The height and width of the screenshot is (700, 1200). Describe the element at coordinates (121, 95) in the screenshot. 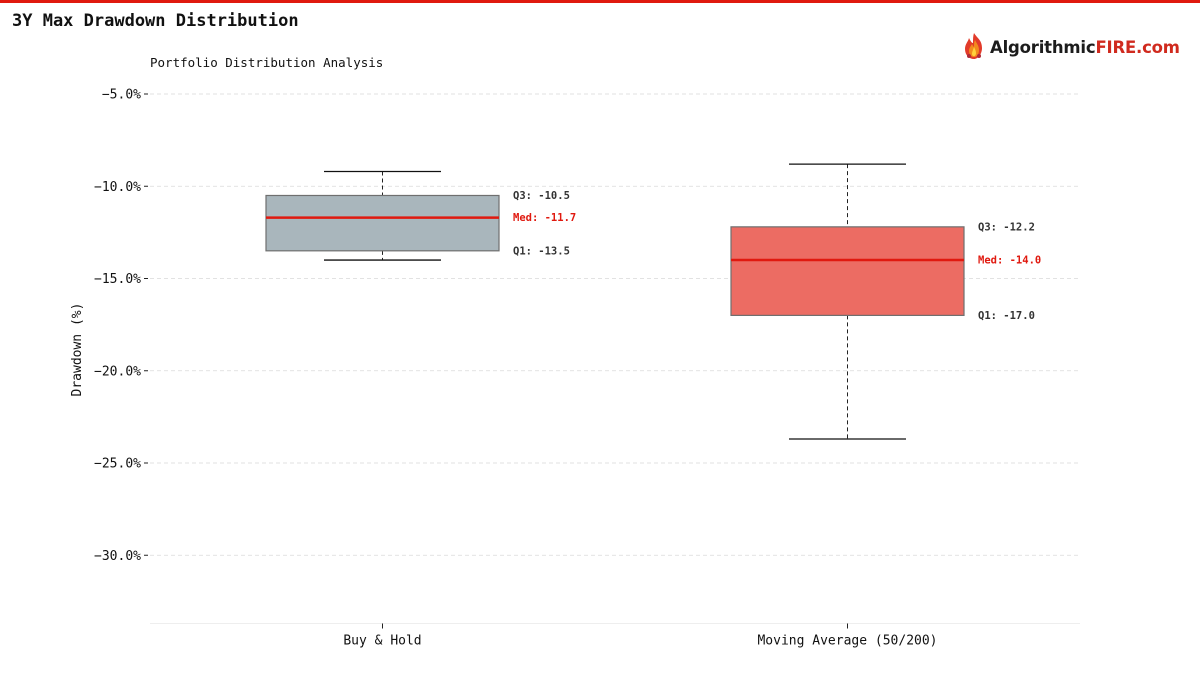

I see `y-tick-label: −5.0%` at that location.